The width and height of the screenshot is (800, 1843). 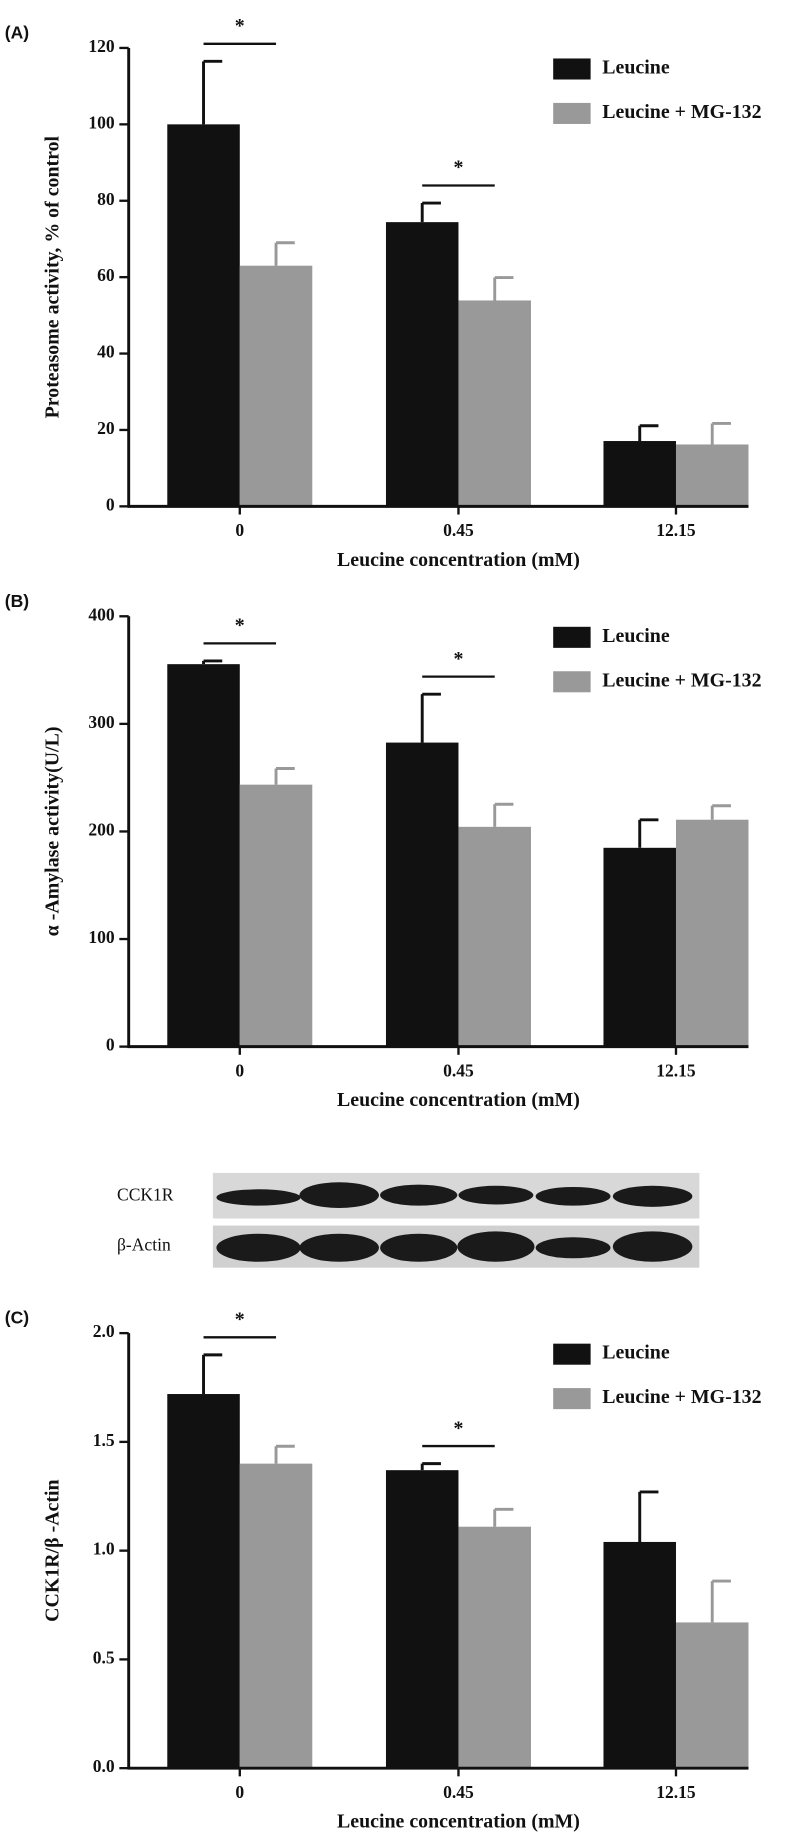 I want to click on western-blot: CCK1R β-Actin, so click(x=408, y=1220).